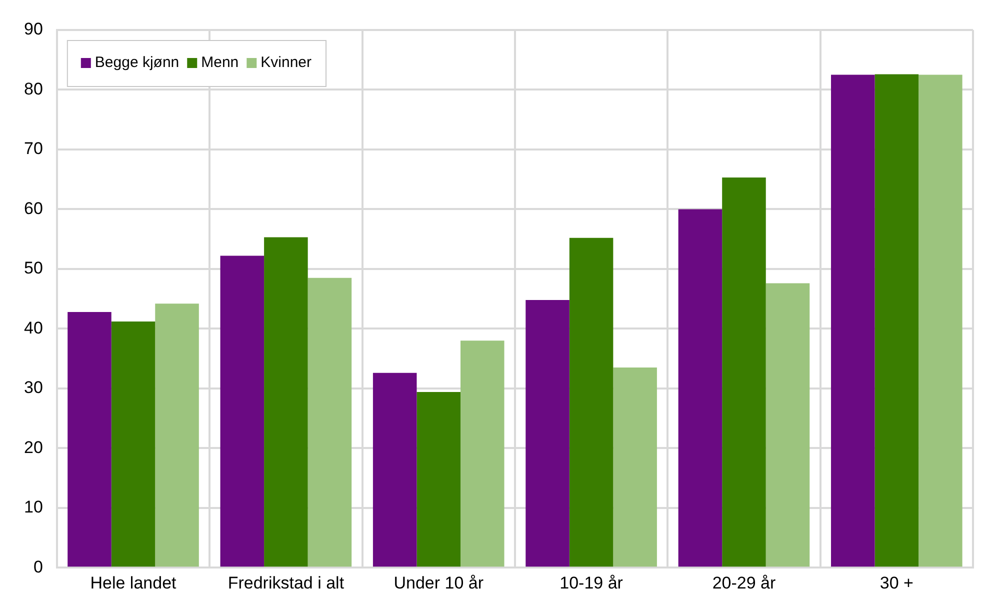  Describe the element at coordinates (33, 208) in the screenshot. I see `y-tick-label: 60` at that location.